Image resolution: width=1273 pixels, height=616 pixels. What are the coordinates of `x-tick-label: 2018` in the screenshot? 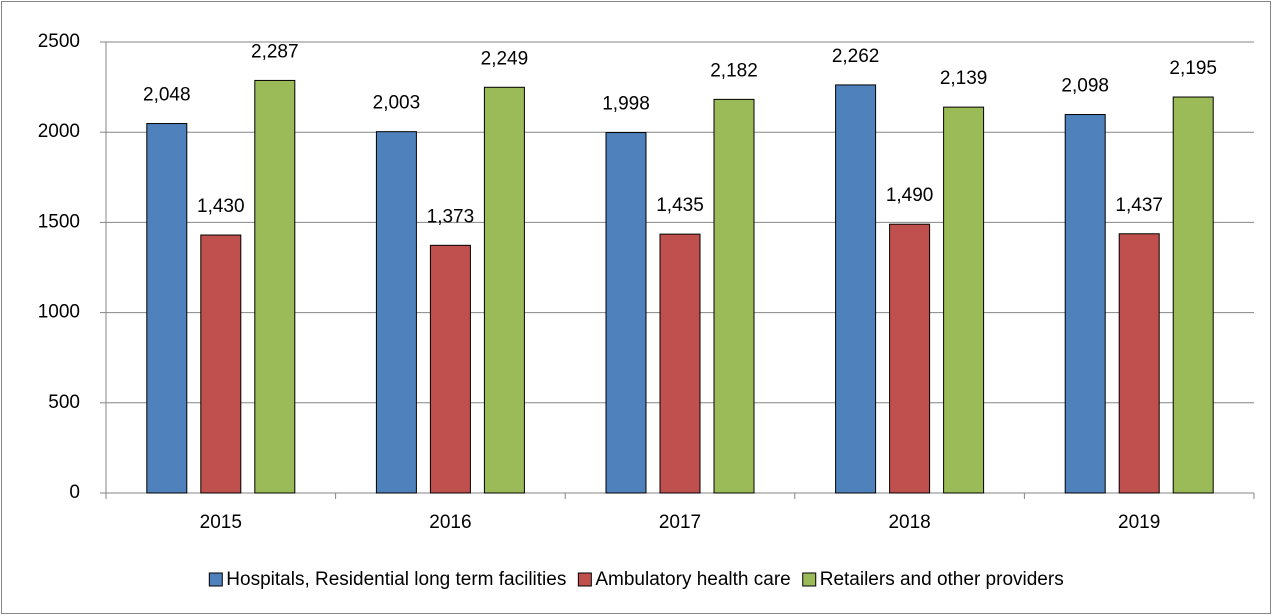 It's located at (909, 522).